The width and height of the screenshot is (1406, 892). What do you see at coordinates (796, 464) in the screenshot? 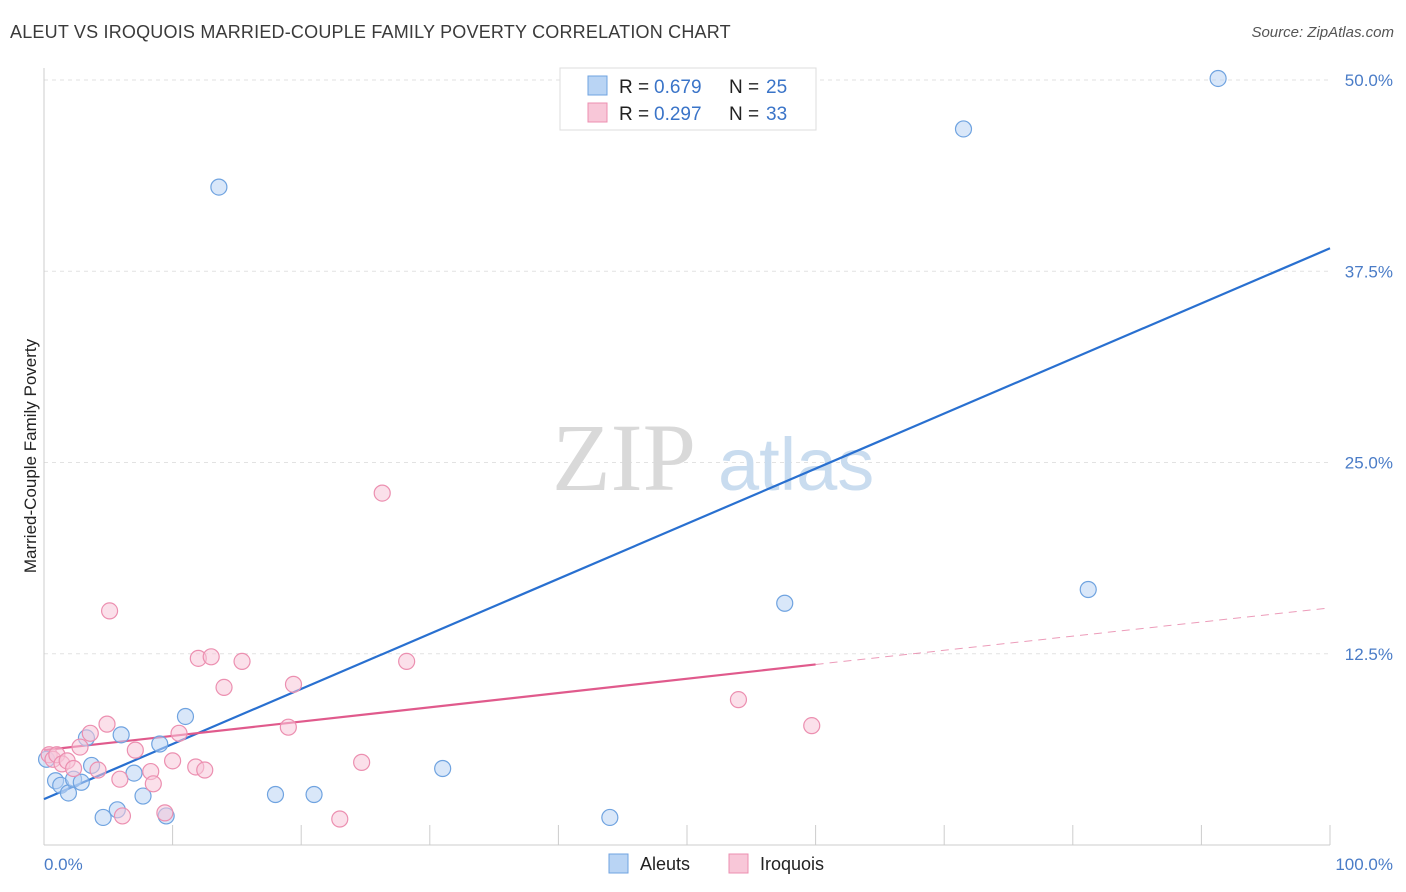
I see `watermark-atlas: atlas` at bounding box center [796, 464].